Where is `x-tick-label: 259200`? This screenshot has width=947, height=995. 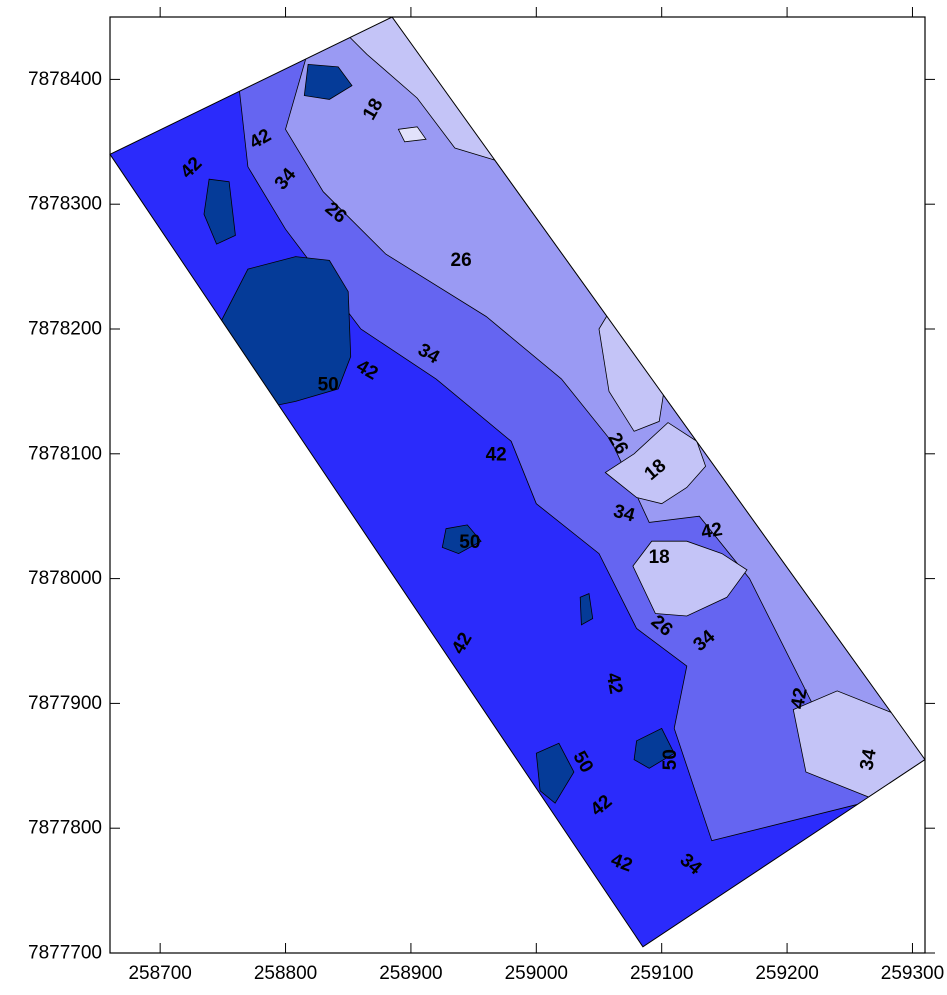 x-tick-label: 259200 is located at coordinates (786, 973).